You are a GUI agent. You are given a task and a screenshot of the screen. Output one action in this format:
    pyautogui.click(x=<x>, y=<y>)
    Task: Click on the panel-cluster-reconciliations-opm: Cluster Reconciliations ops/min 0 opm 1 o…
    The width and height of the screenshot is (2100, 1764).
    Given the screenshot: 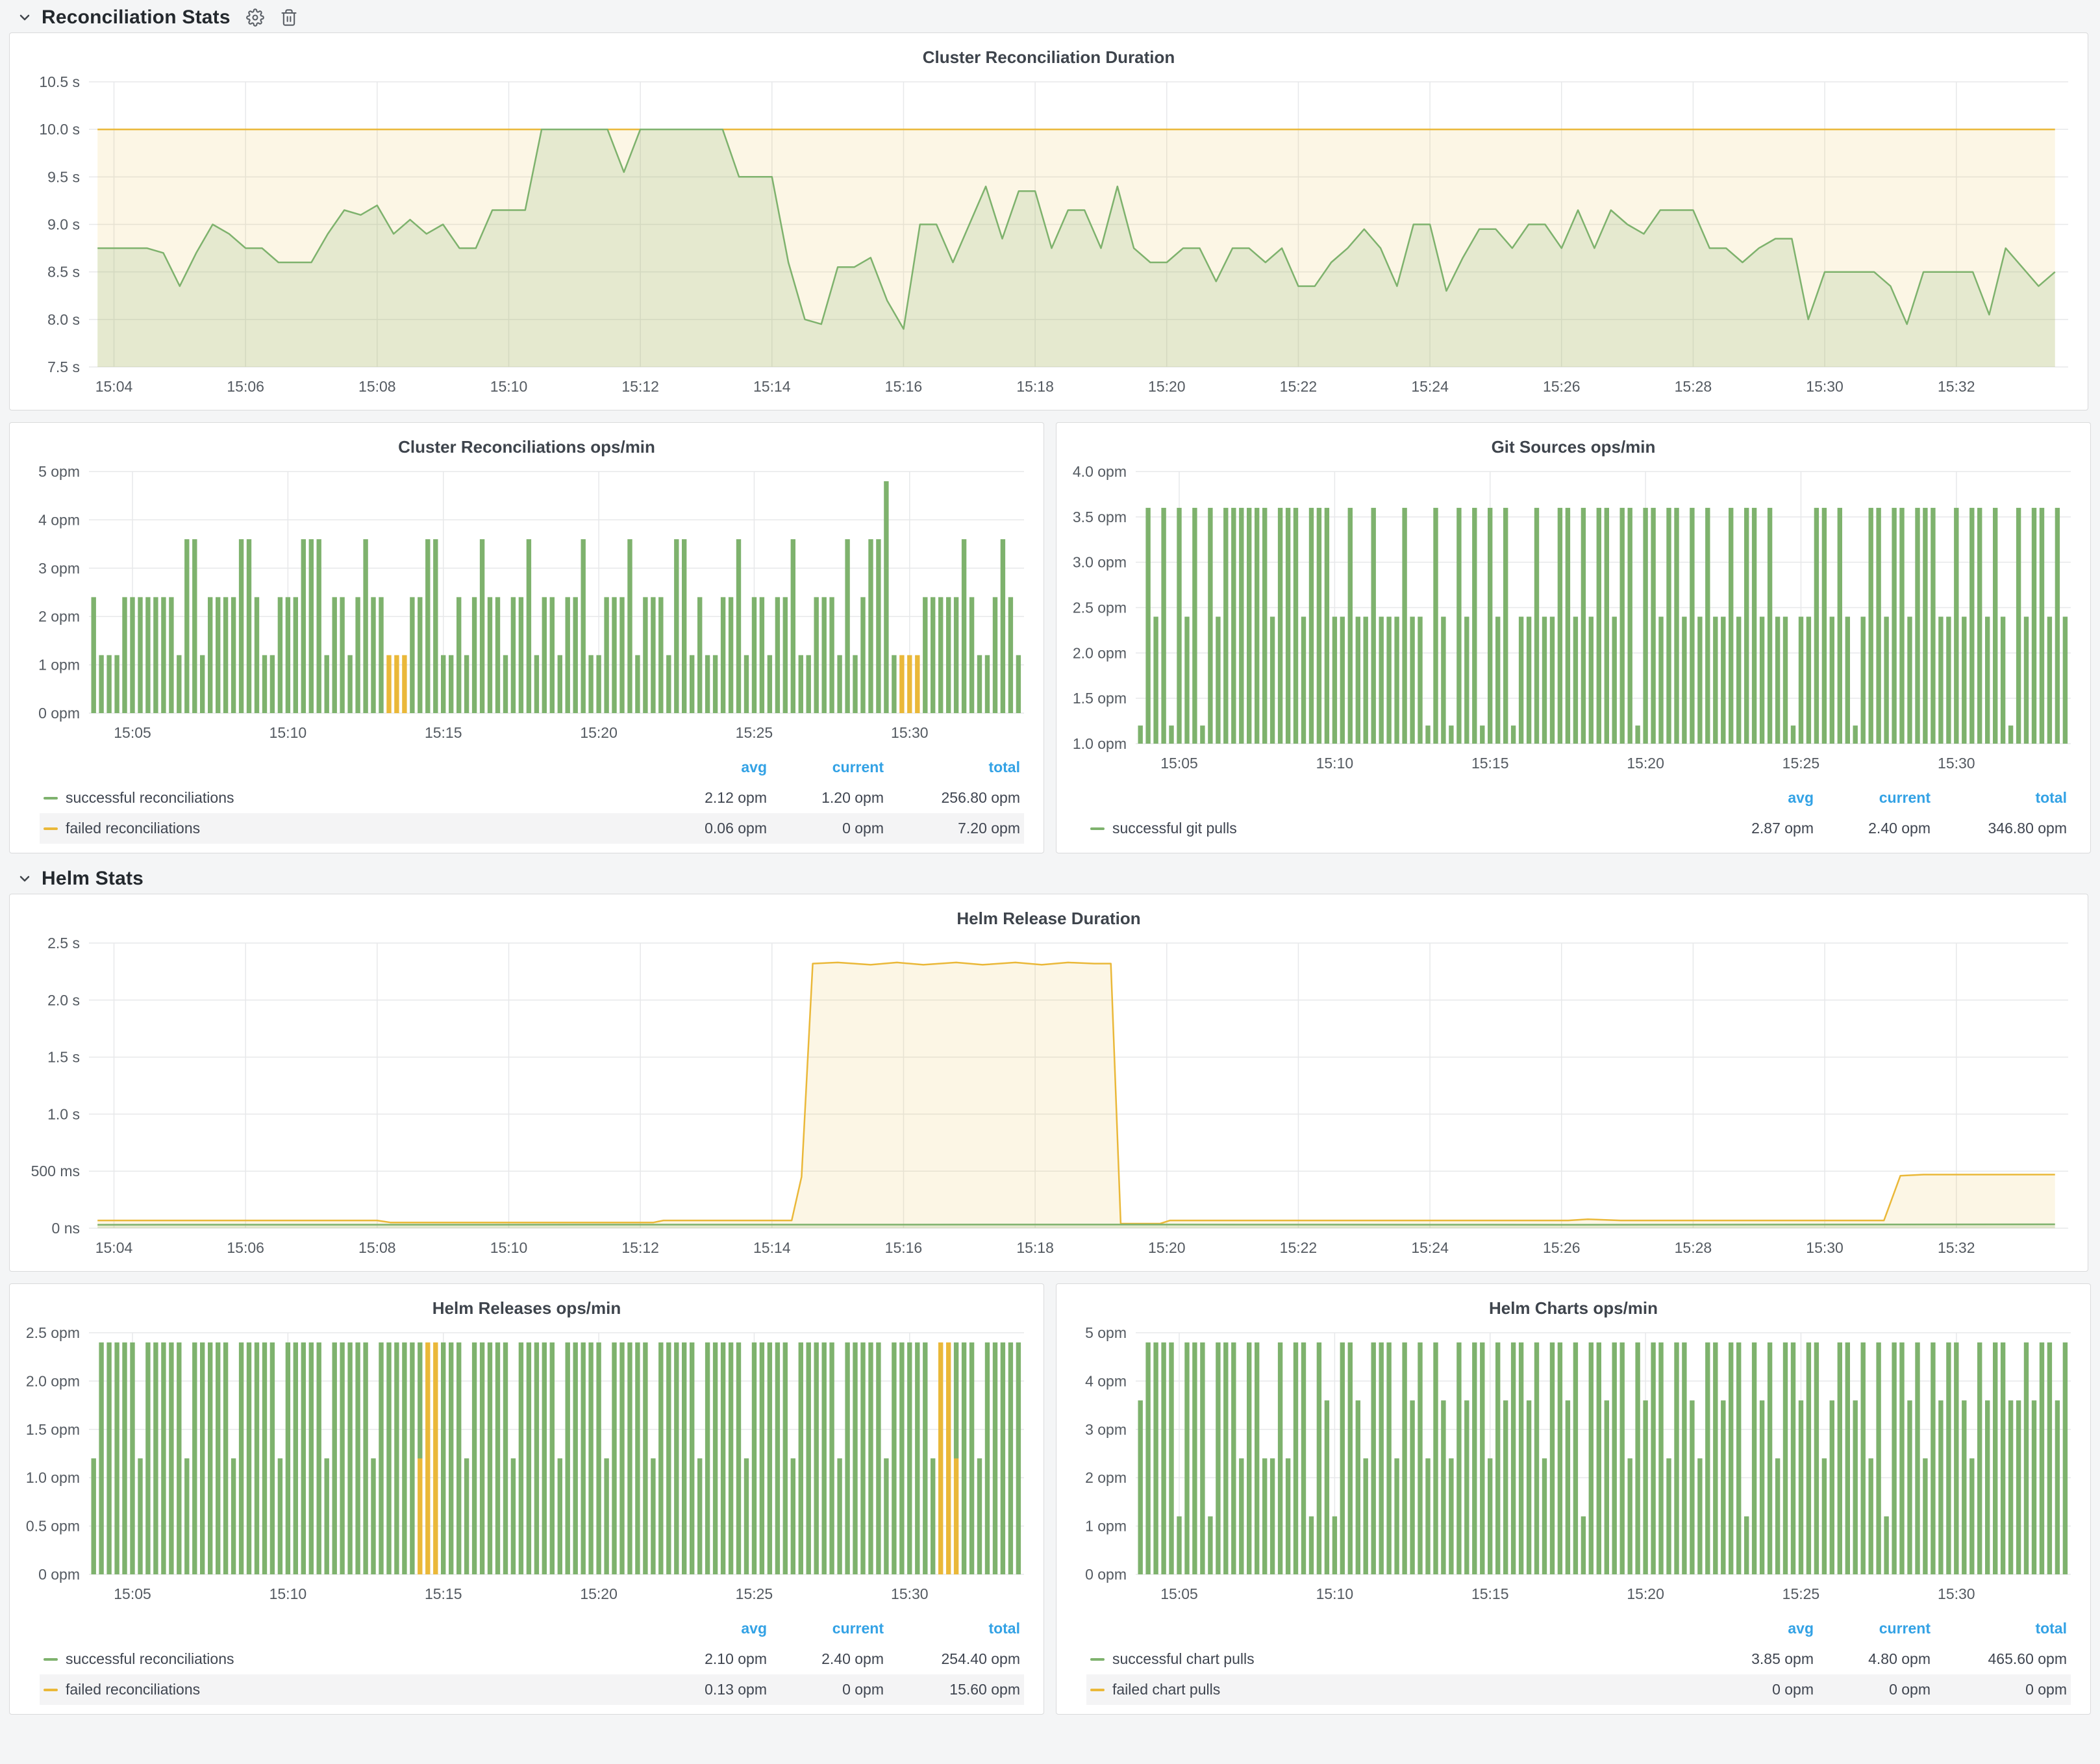 What is the action you would take?
    pyautogui.click(x=526, y=638)
    